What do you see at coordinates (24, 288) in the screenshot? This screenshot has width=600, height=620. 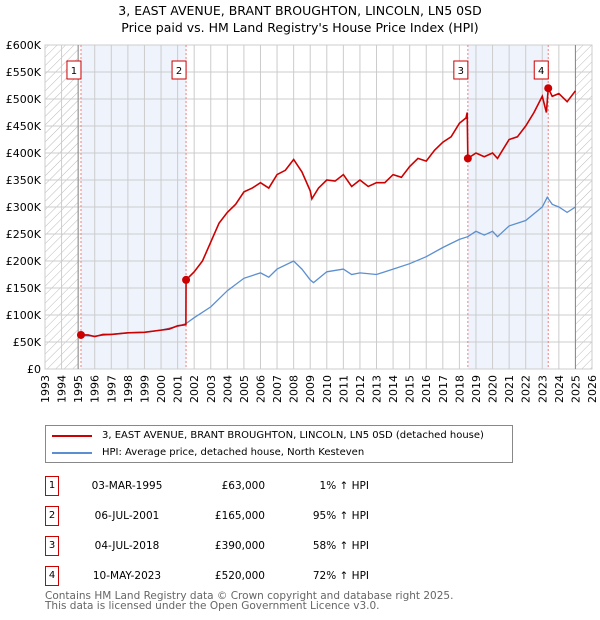 I see `y-tick-label: £150K` at bounding box center [24, 288].